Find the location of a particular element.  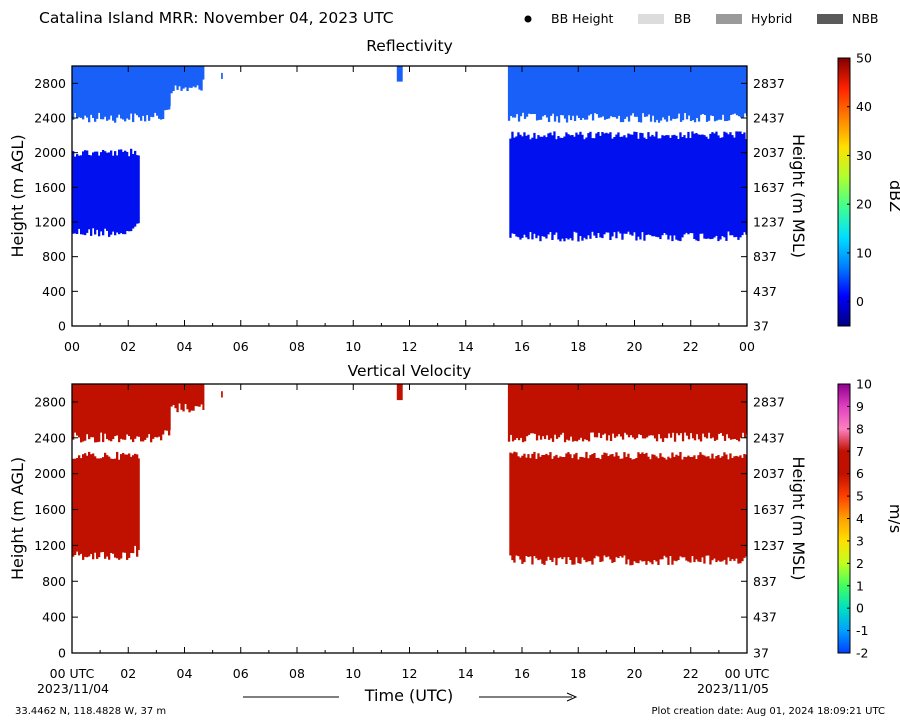

reflectivity-y2-tick-label: 2837 is located at coordinates (769, 83).